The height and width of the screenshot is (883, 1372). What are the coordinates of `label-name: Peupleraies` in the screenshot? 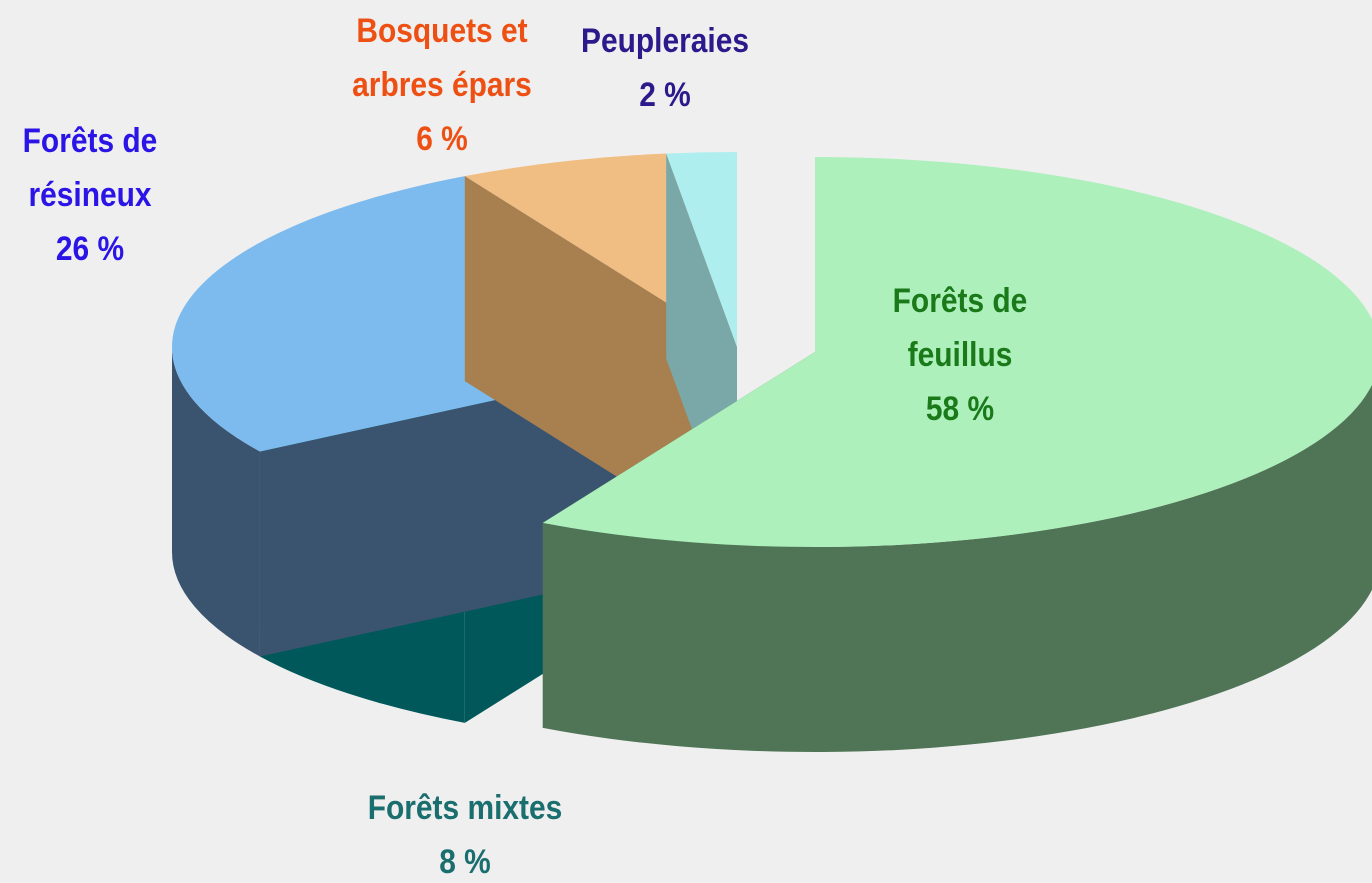 It's located at (665, 41).